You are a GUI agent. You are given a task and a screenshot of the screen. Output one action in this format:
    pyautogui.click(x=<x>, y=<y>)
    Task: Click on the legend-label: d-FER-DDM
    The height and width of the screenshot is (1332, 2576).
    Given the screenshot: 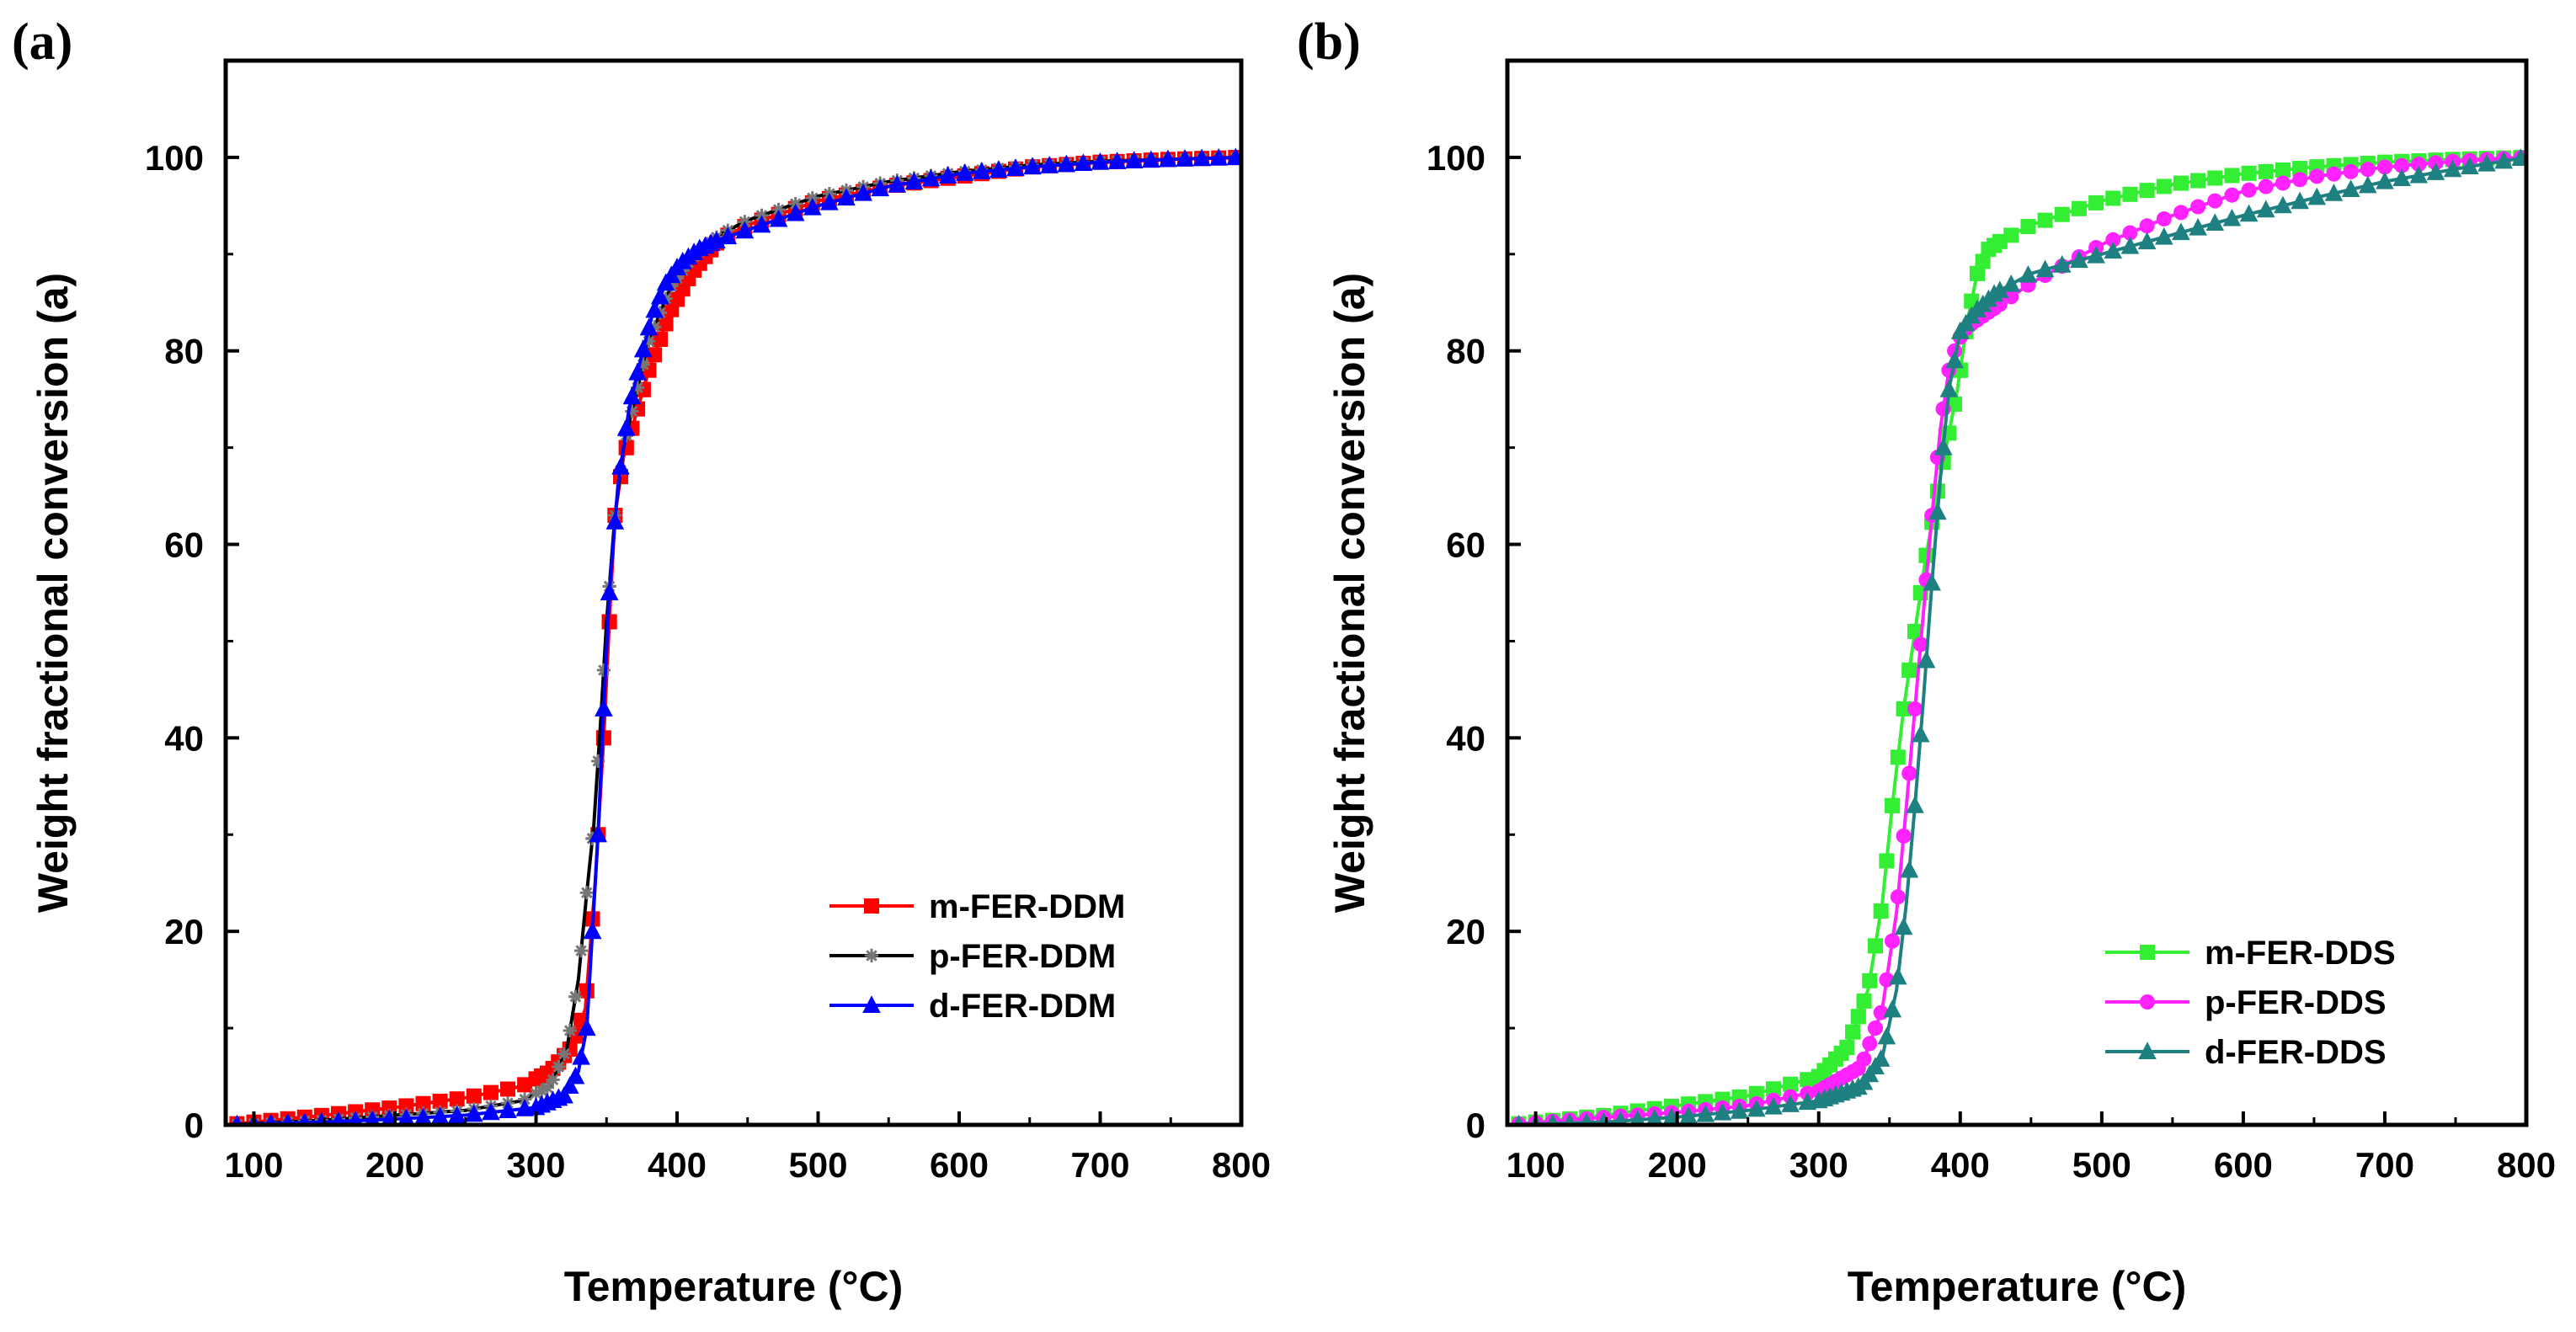 What is the action you would take?
    pyautogui.click(x=1022, y=1006)
    